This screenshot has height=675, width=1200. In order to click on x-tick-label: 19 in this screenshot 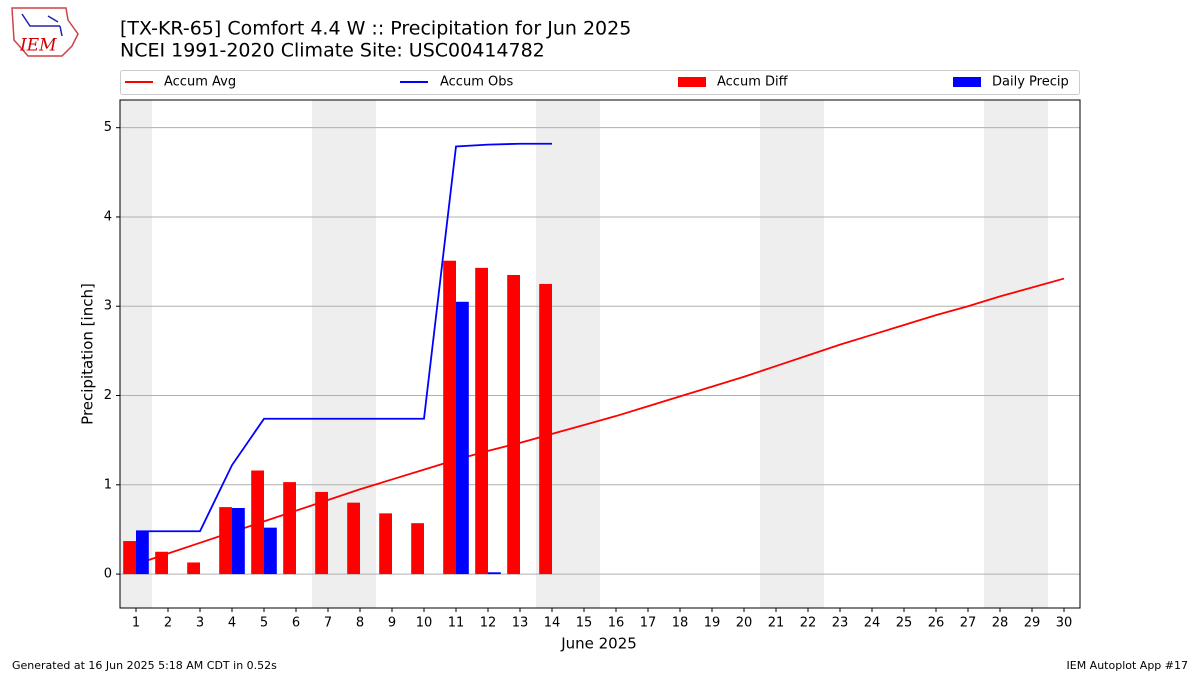, I will do `click(712, 623)`.